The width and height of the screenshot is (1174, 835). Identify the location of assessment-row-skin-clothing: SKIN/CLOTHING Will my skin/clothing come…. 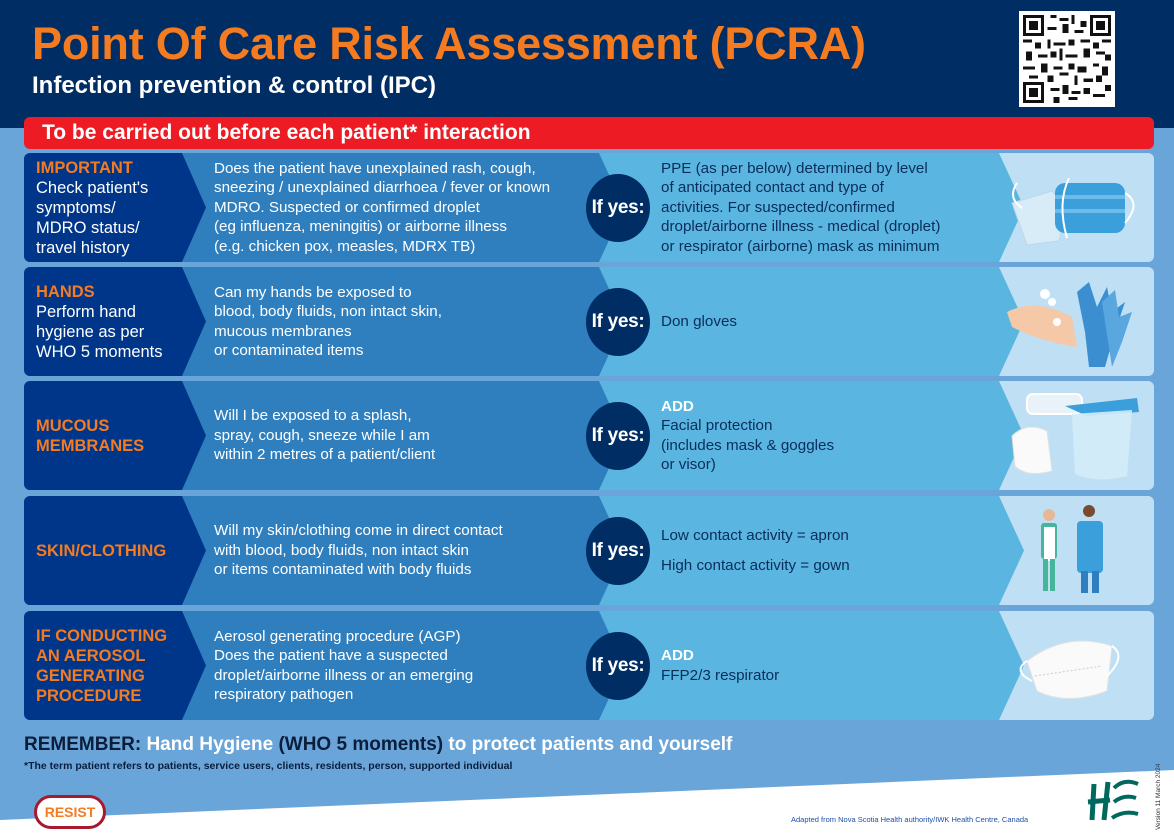
(589, 550).